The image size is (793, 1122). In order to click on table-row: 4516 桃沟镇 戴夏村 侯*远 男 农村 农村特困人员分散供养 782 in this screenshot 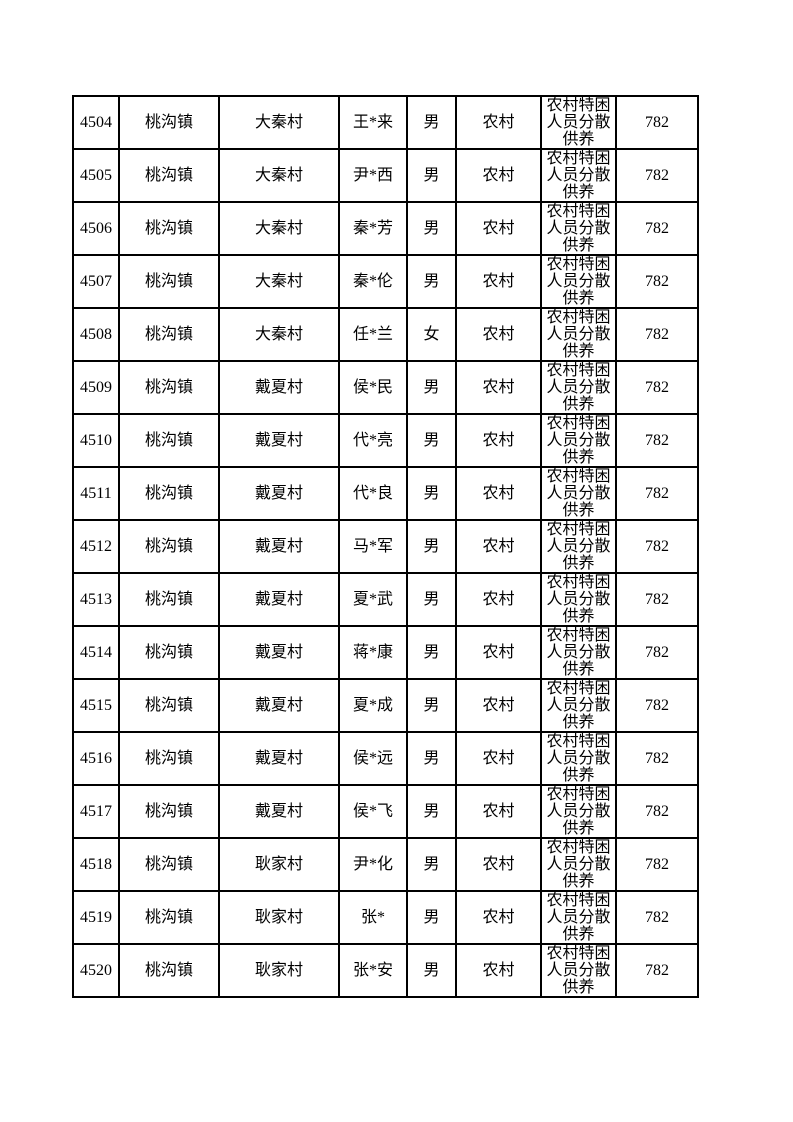, I will do `click(385, 758)`.